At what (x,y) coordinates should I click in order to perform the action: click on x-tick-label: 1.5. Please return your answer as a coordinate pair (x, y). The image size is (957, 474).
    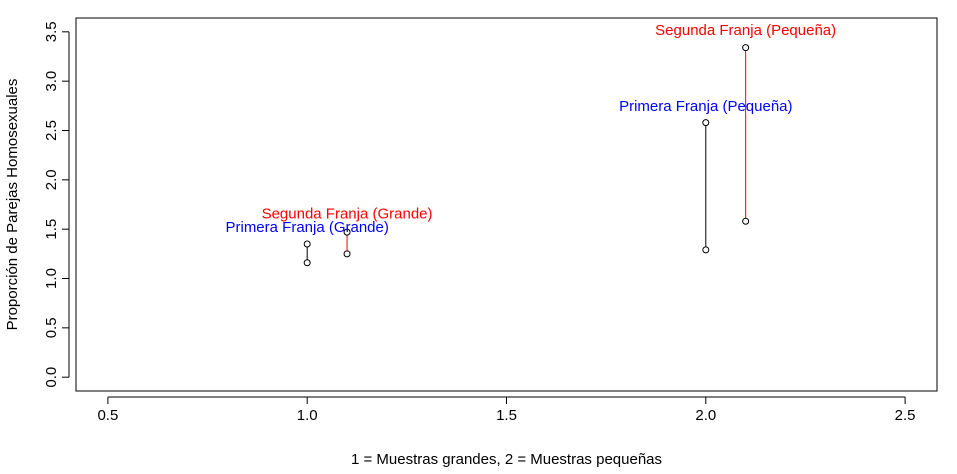
    Looking at the image, I should click on (506, 415).